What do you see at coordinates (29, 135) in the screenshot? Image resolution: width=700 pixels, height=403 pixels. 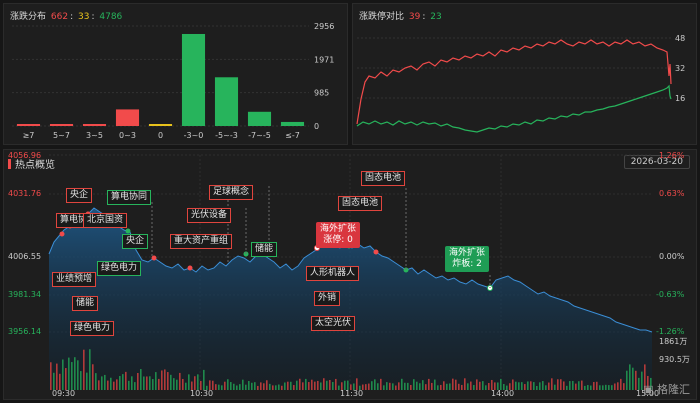 I see `dist-x-label-0: ≥7` at bounding box center [29, 135].